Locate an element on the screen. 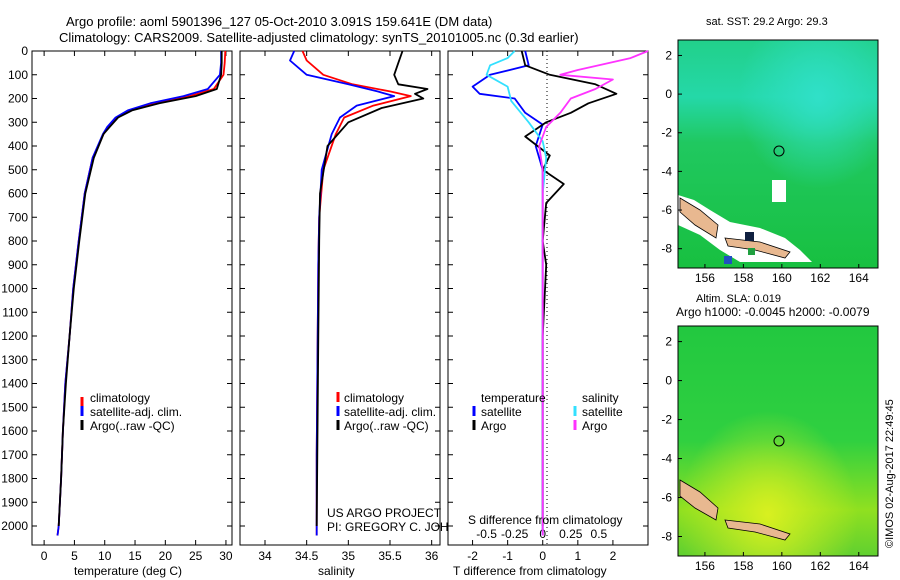 The height and width of the screenshot is (580, 900). sla-map-title: Altim. SLA: 0.019 is located at coordinates (738, 299).